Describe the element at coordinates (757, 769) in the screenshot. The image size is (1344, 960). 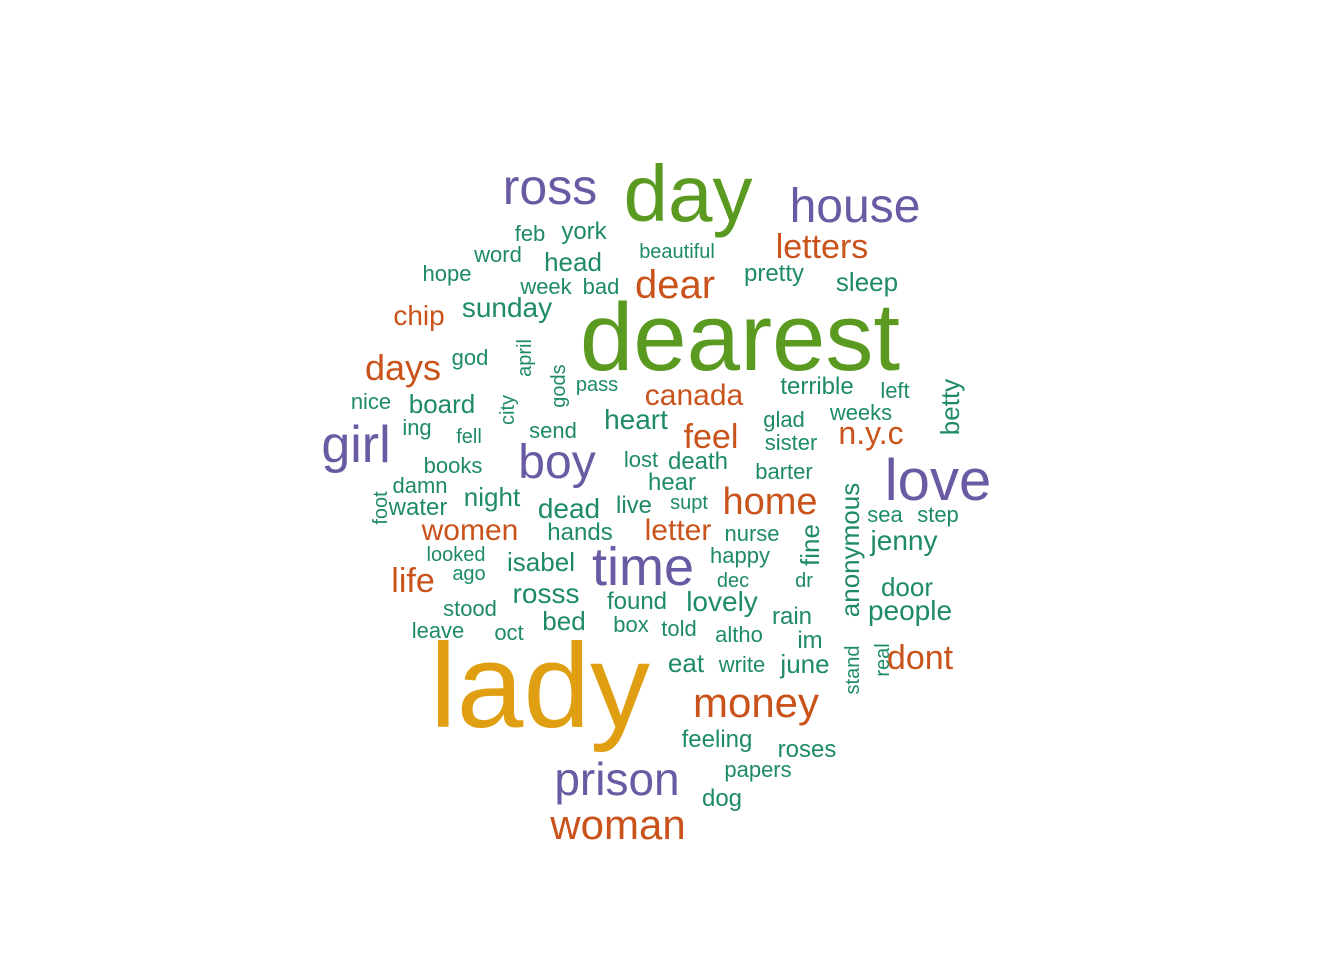
I see `word-papers: papers` at that location.